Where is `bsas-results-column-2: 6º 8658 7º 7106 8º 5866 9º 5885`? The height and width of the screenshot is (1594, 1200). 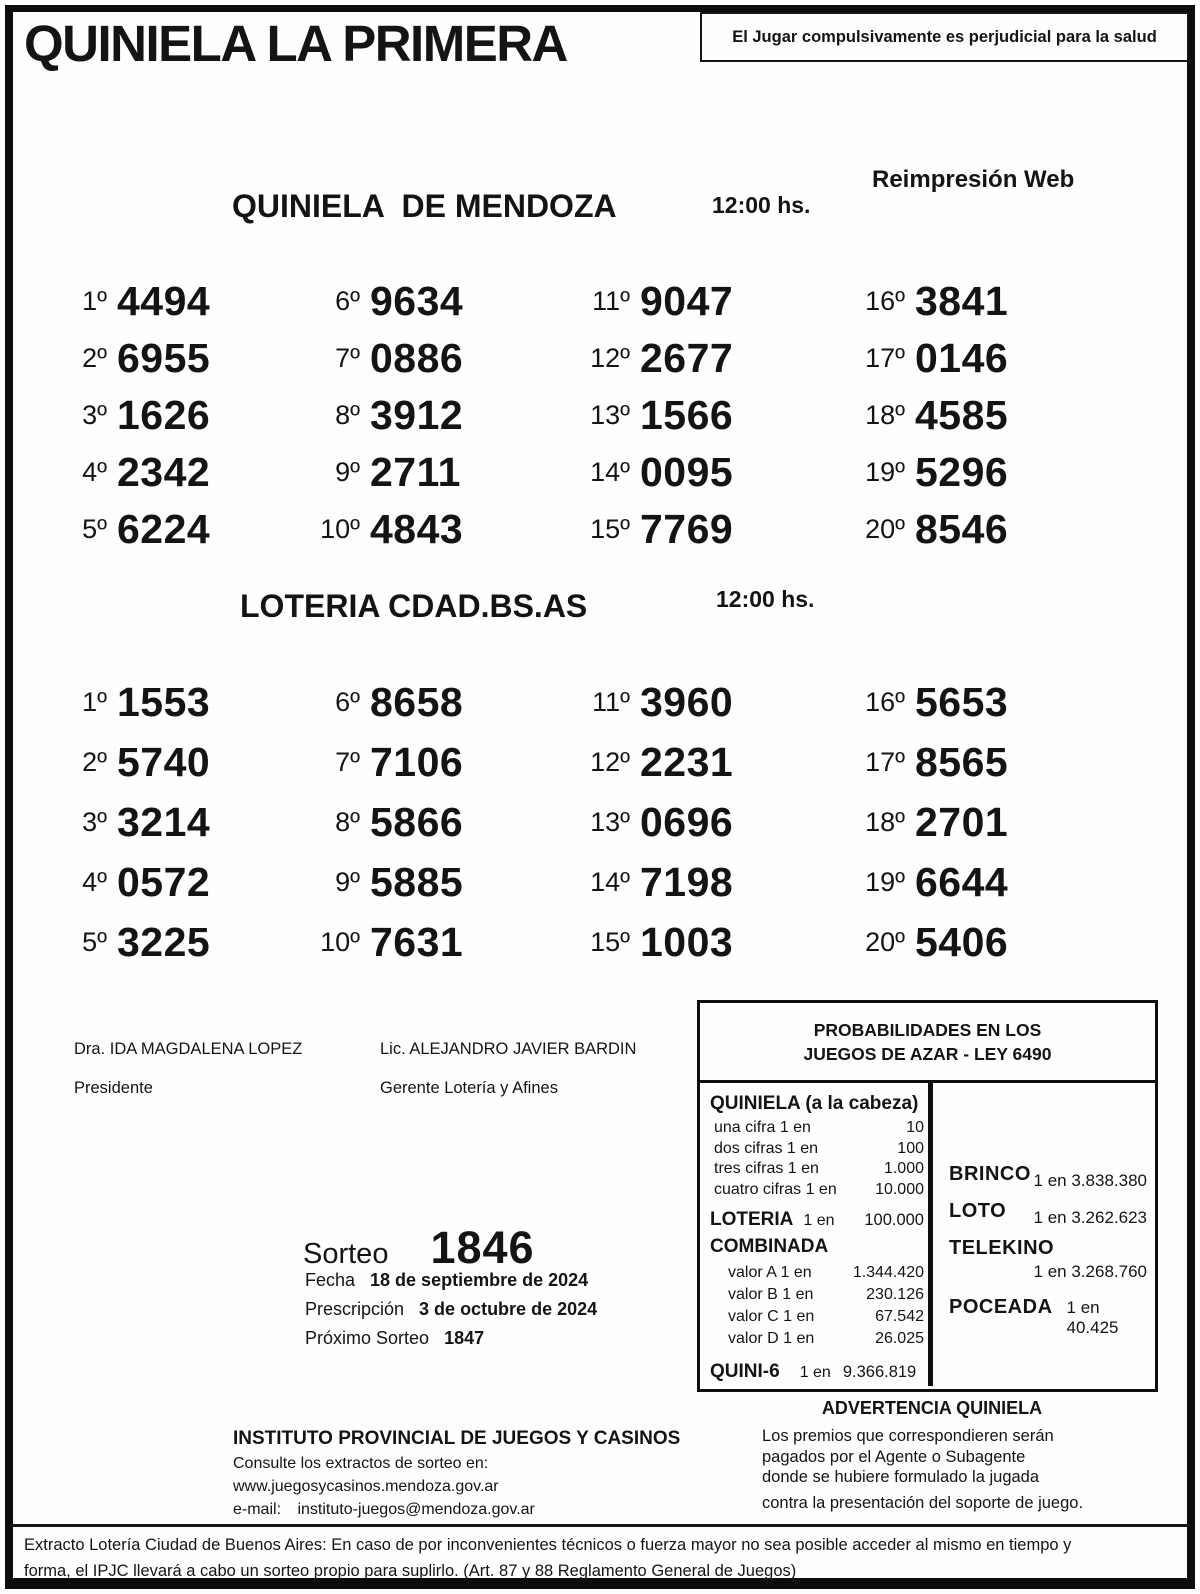 bsas-results-column-2: 6º 8658 7º 7106 8º 5866 9º 5885 is located at coordinates (449, 822).